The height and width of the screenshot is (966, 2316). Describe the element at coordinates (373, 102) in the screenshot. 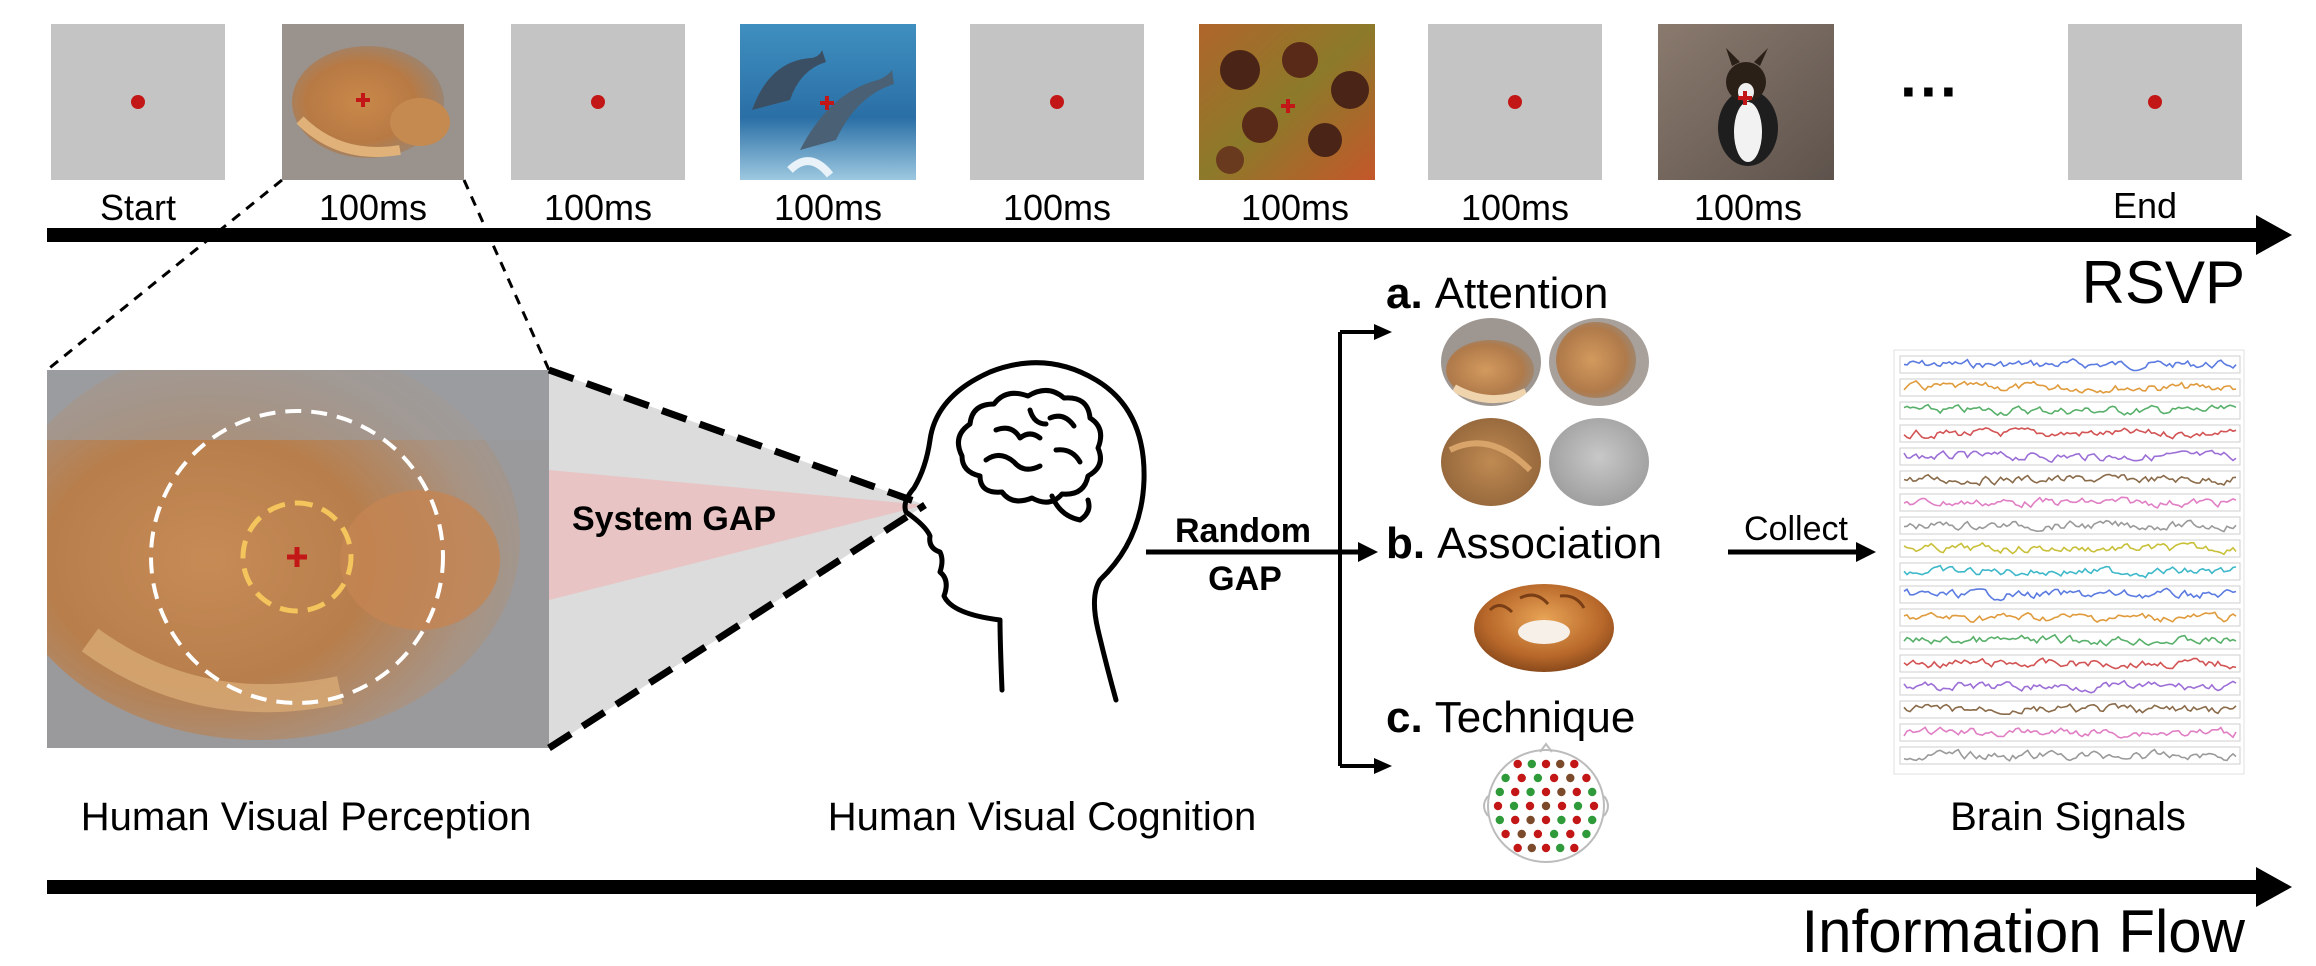

I see `rsvp-frame-cat` at that location.